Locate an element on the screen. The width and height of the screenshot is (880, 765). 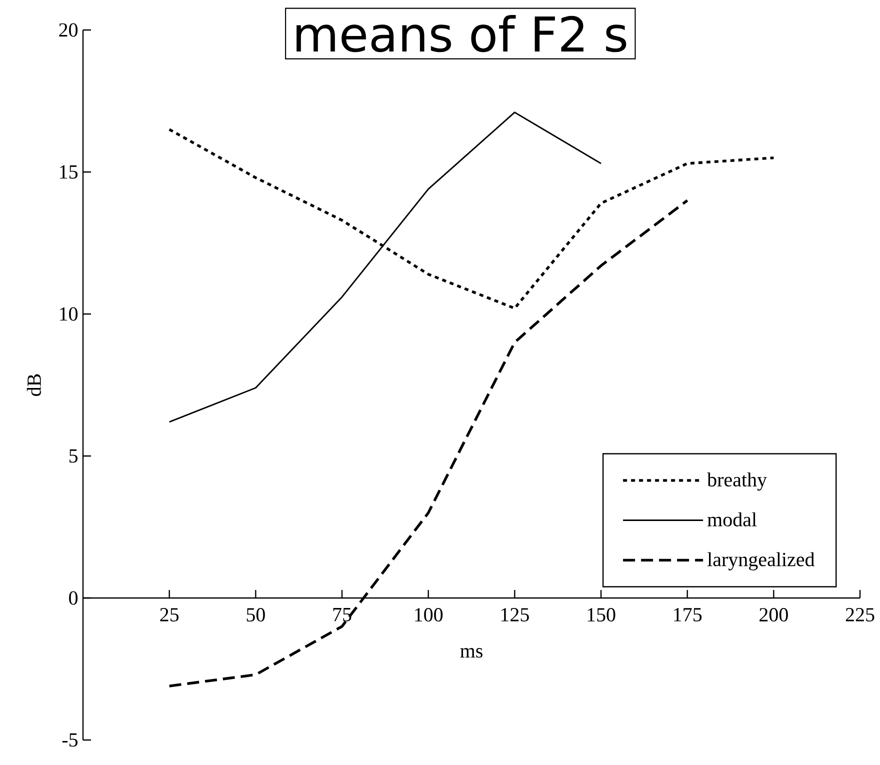
y-axis-title: dB is located at coordinates (33, 385).